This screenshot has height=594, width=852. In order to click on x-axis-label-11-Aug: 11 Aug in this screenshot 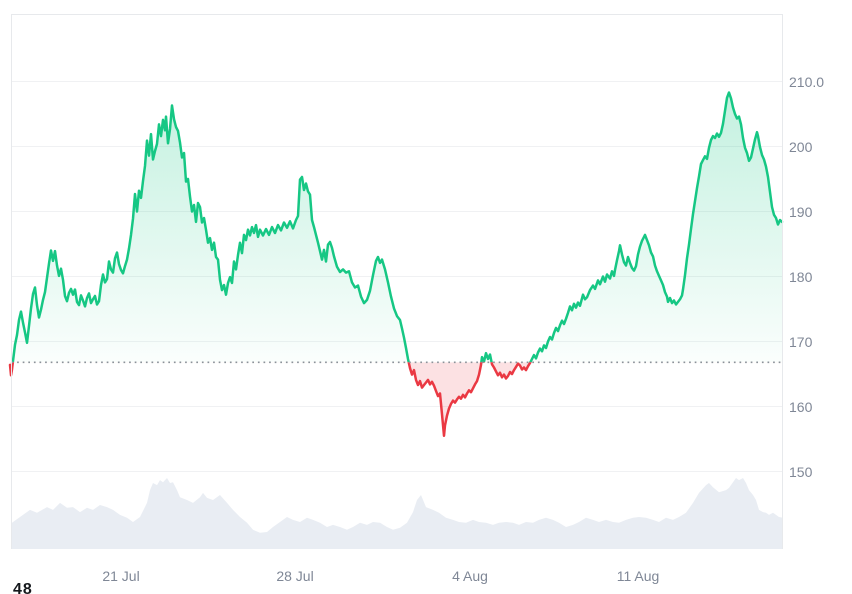, I will do `click(638, 576)`.